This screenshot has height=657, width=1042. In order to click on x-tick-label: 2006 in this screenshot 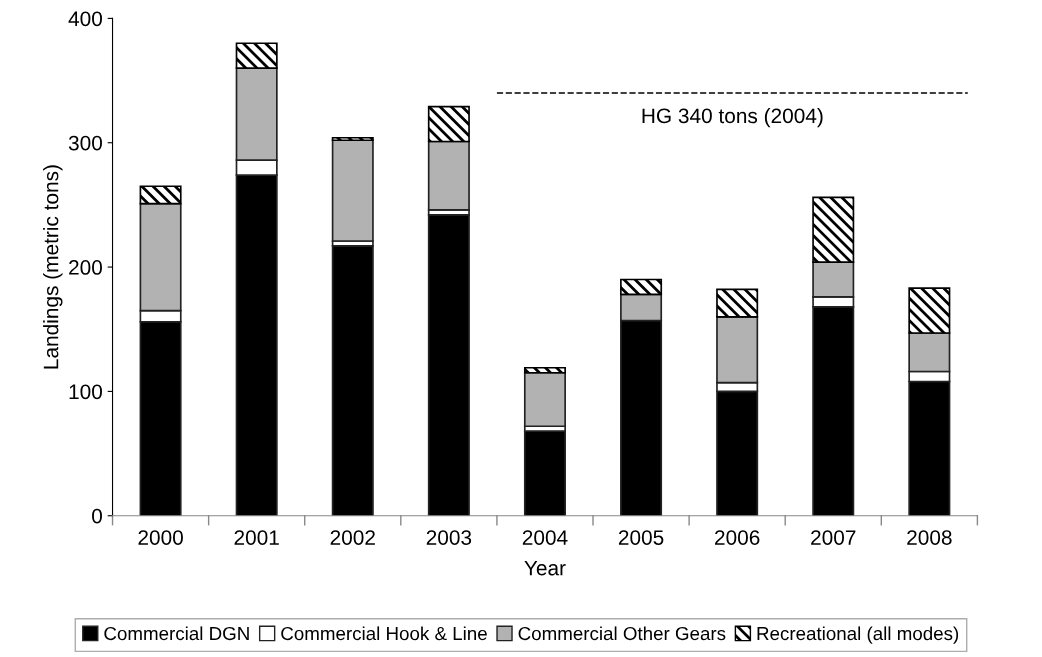, I will do `click(737, 537)`.